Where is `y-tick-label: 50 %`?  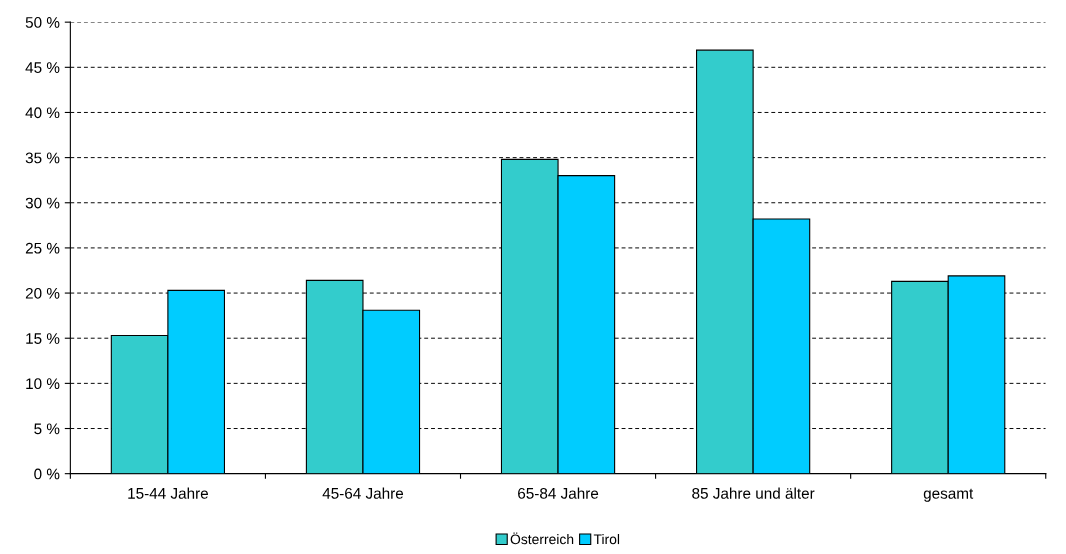 y-tick-label: 50 % is located at coordinates (42, 22).